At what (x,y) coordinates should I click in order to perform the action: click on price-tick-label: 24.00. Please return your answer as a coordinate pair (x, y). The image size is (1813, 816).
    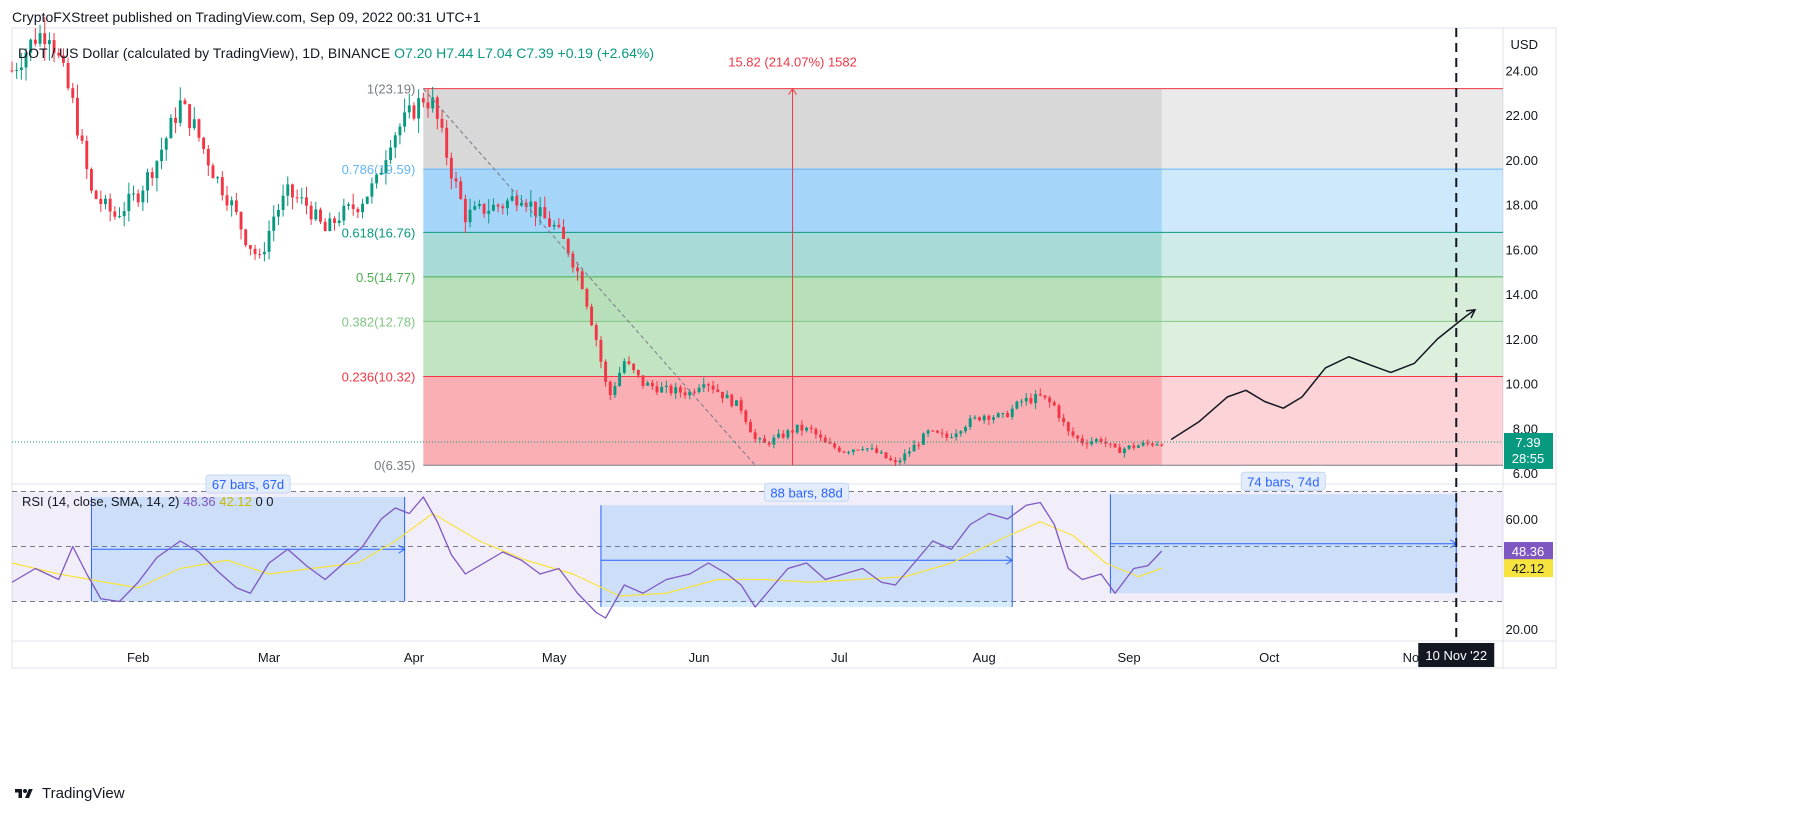
    Looking at the image, I should click on (1521, 70).